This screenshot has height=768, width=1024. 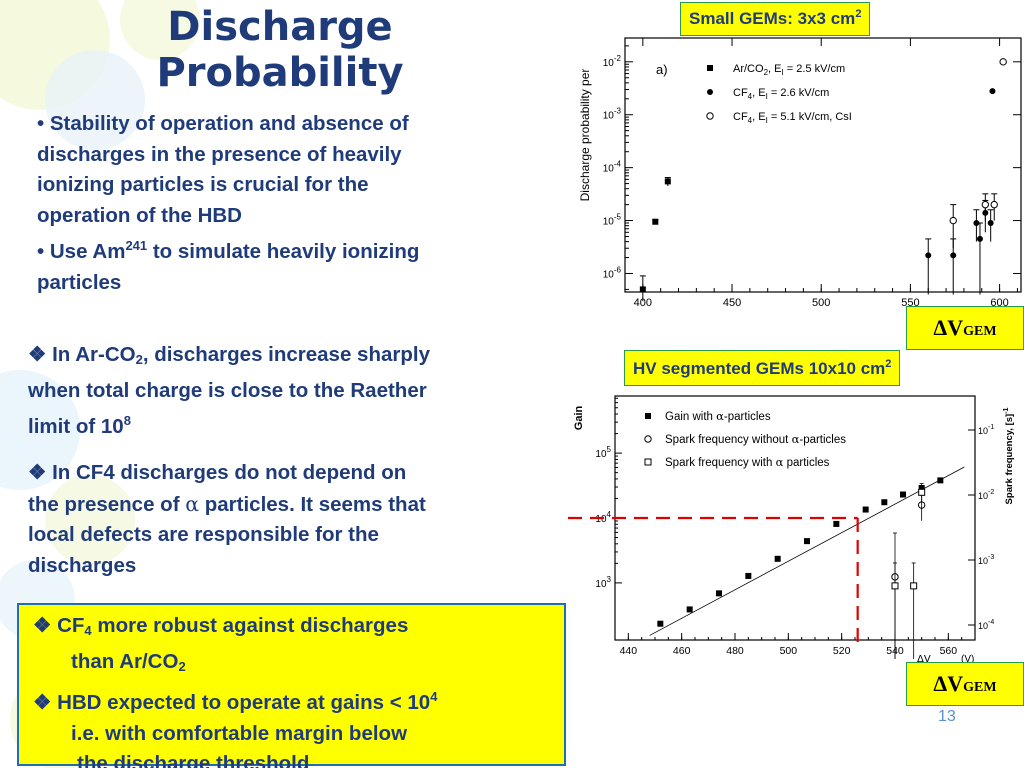 I want to click on legend-entry: Spark frequency with α particles, so click(x=747, y=462).